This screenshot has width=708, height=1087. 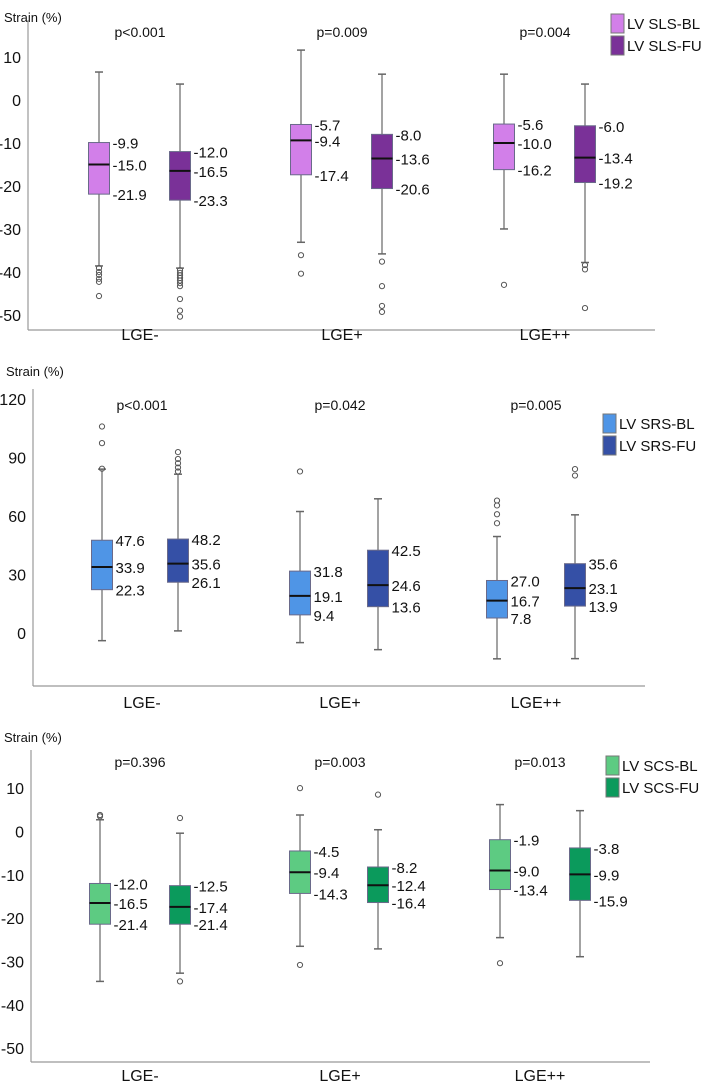 What do you see at coordinates (531, 125) in the screenshot?
I see `value-label-q3: -5.6` at bounding box center [531, 125].